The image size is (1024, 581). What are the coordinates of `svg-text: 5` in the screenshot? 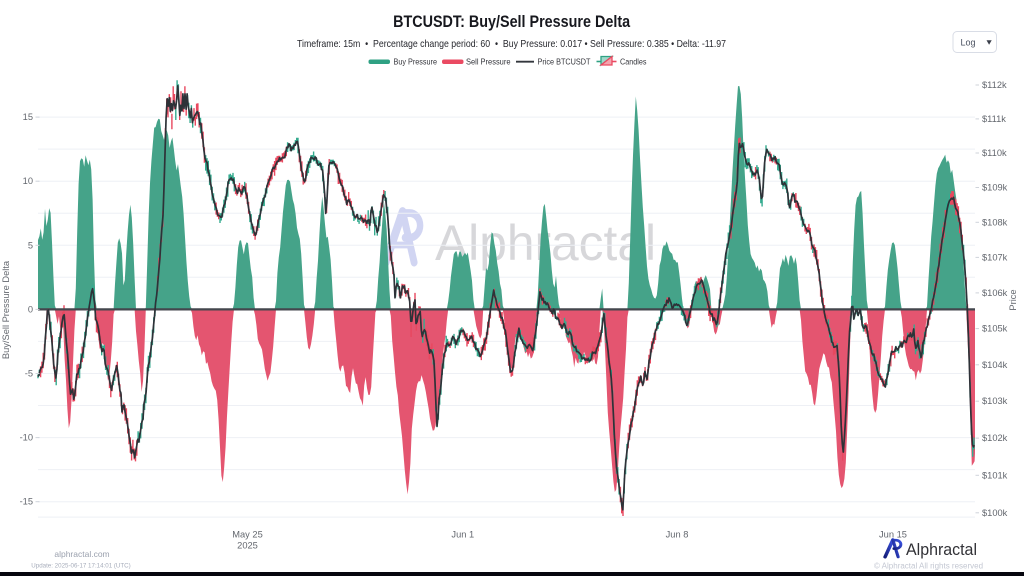 It's located at (30, 245).